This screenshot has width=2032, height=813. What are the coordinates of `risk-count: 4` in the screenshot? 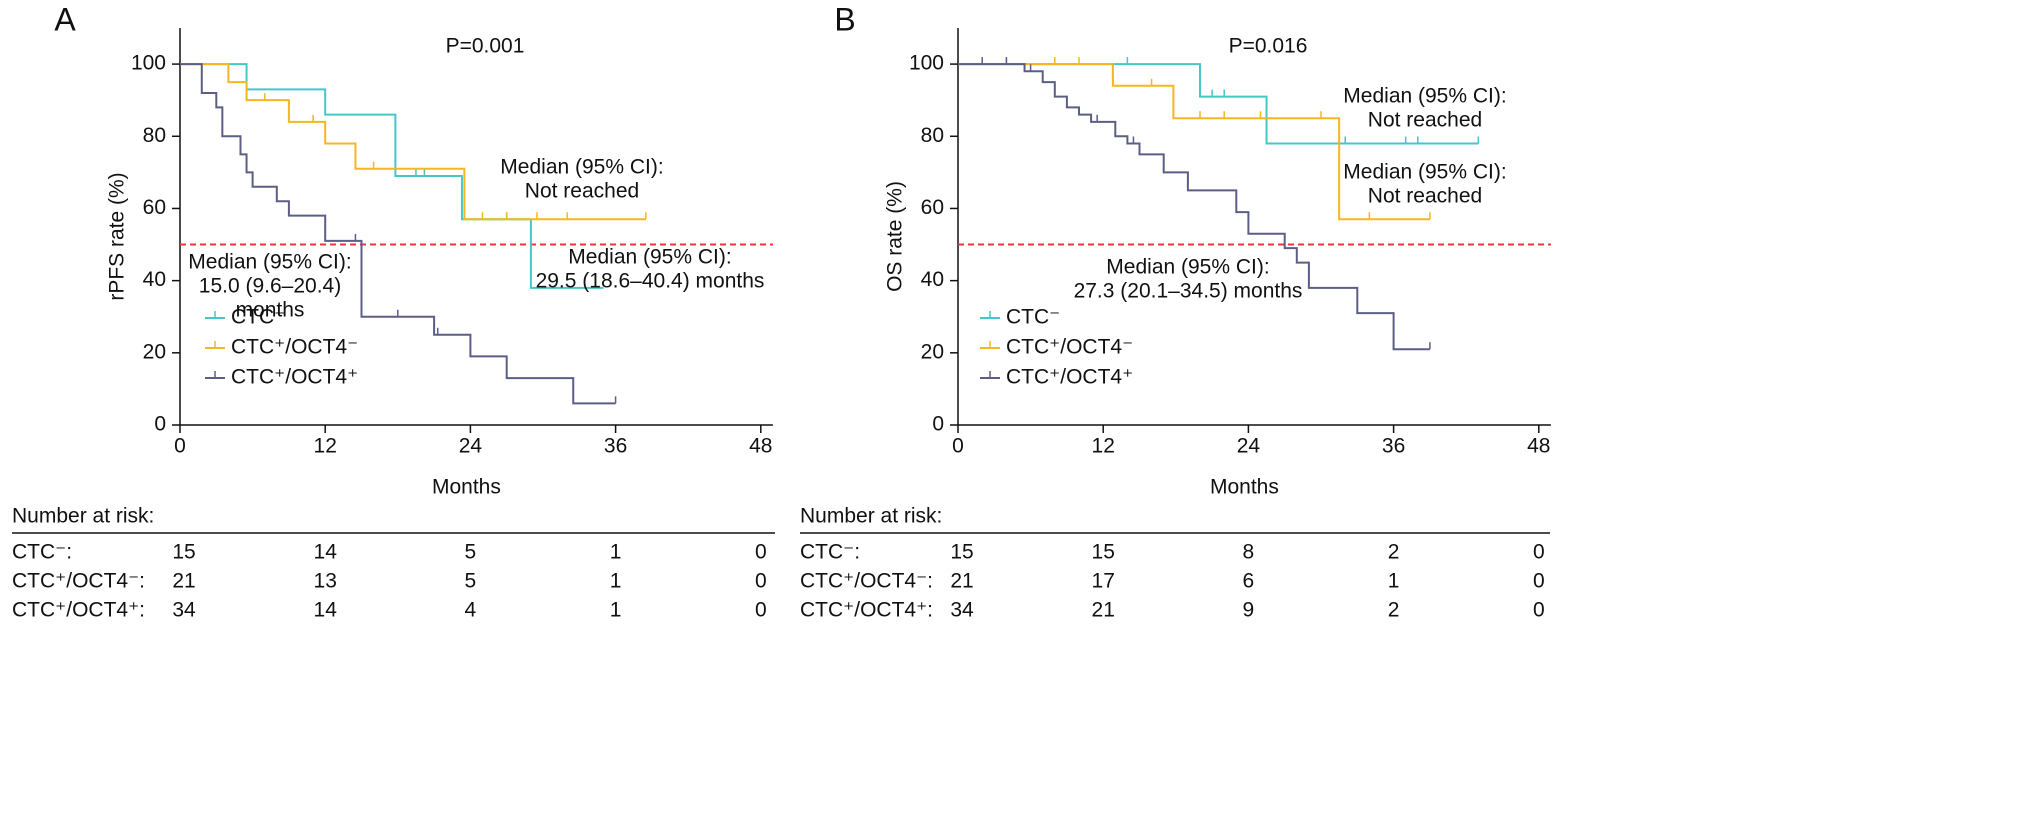 It's located at (471, 610).